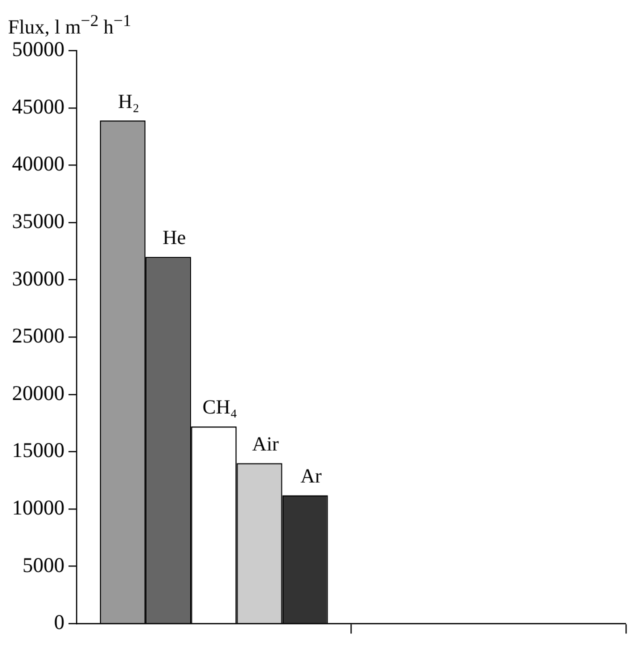  I want to click on y-tick-label: 15000, so click(38, 450).